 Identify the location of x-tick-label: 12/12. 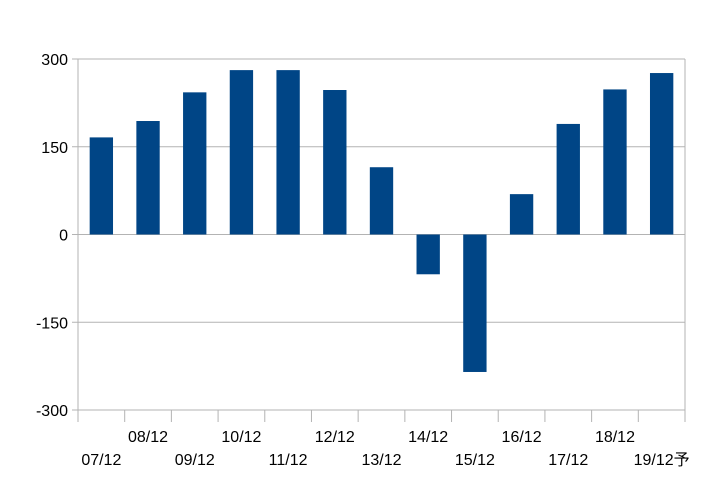
(335, 437).